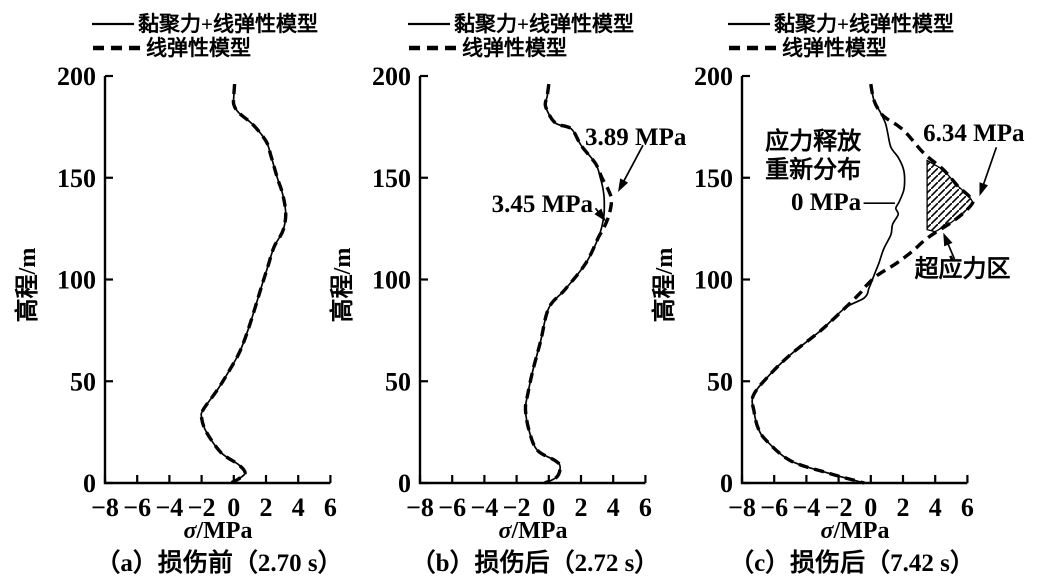 Image resolution: width=1052 pixels, height=582 pixels. What do you see at coordinates (543, 204) in the screenshot?
I see `annotation-text: 3.45 MPa` at bounding box center [543, 204].